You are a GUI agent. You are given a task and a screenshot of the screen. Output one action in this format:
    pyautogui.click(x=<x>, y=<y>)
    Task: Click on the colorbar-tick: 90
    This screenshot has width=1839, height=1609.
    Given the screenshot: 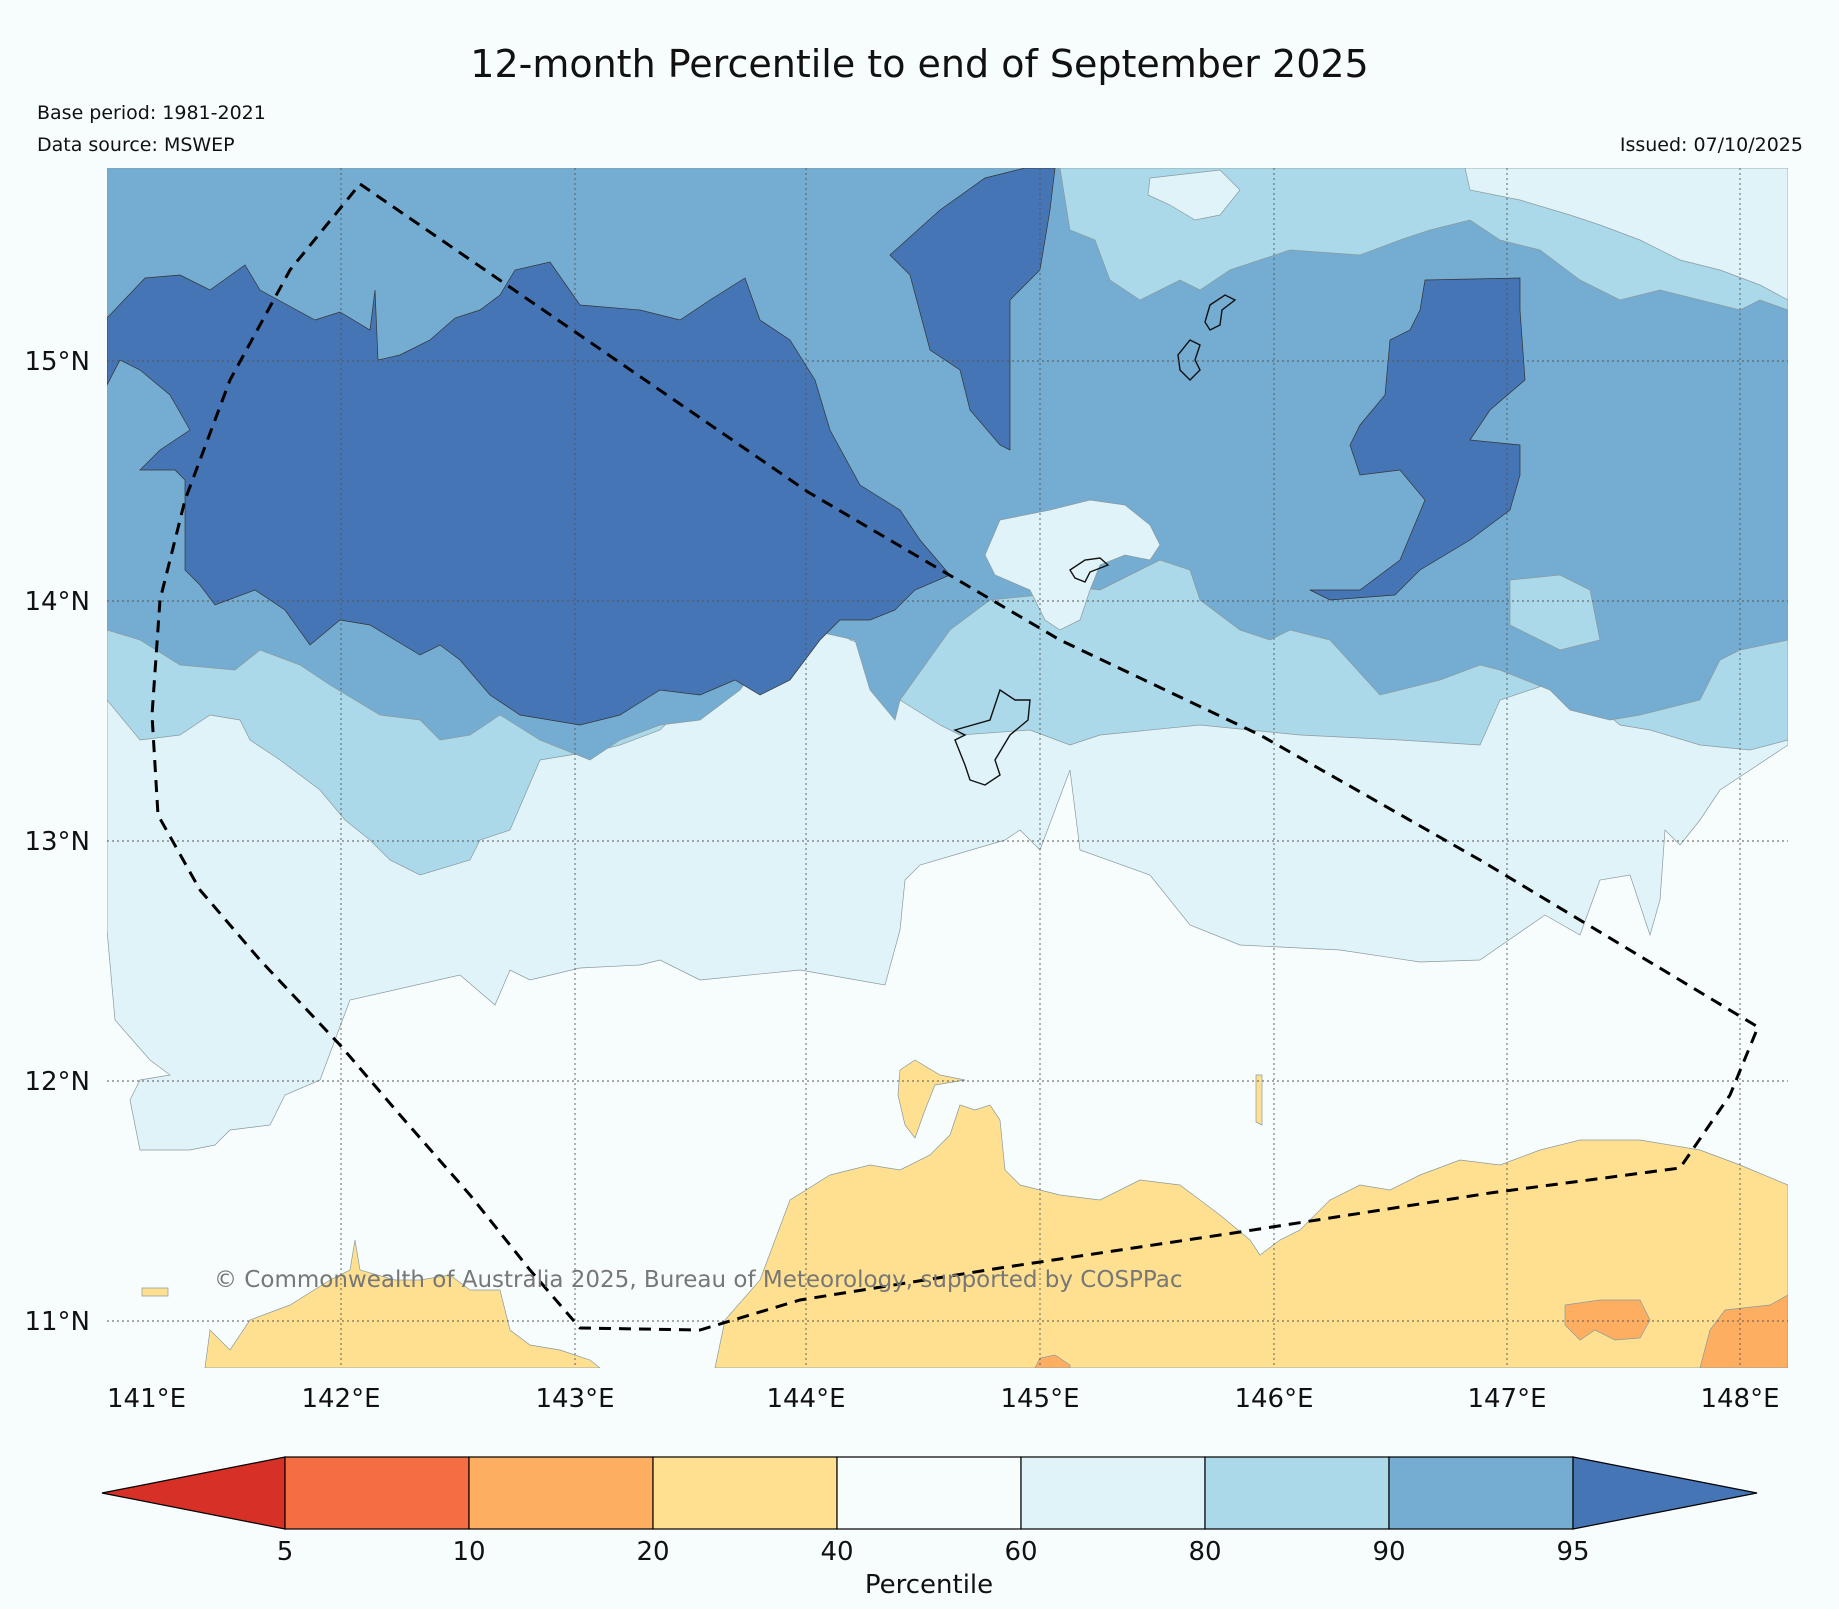 What is the action you would take?
    pyautogui.click(x=1388, y=1552)
    